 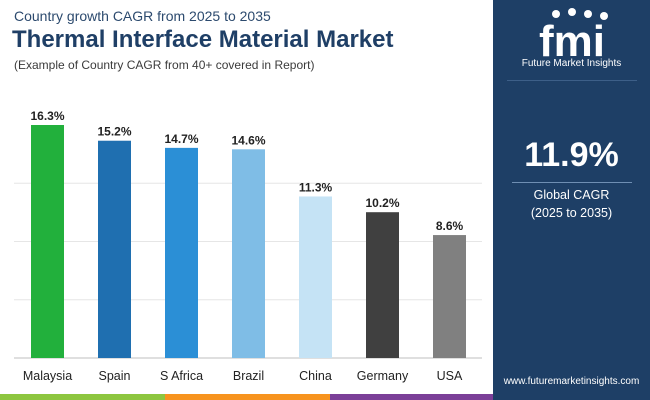 I want to click on global-cagr-period: (2025 to 2035), so click(x=571, y=213).